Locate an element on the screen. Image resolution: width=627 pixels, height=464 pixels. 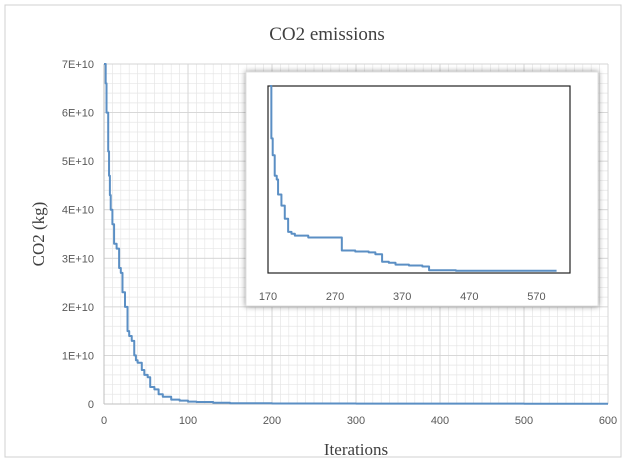
inset-x-tick-label: 570 is located at coordinates (536, 297).